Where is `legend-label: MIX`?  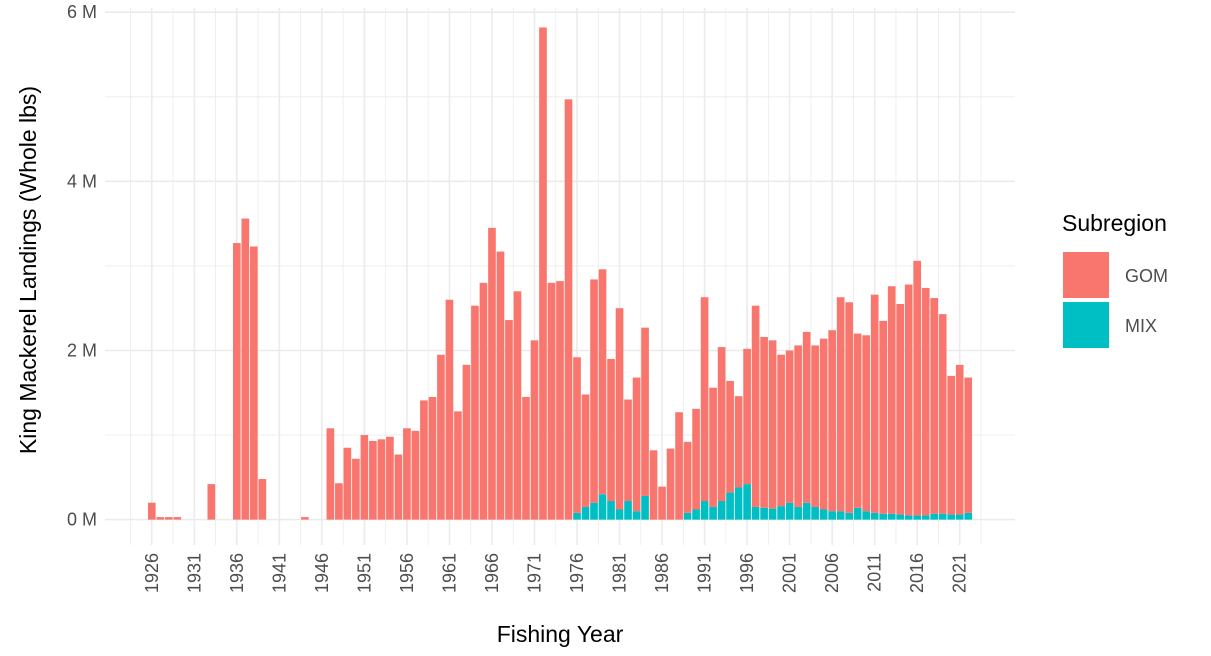
legend-label: MIX is located at coordinates (1141, 326).